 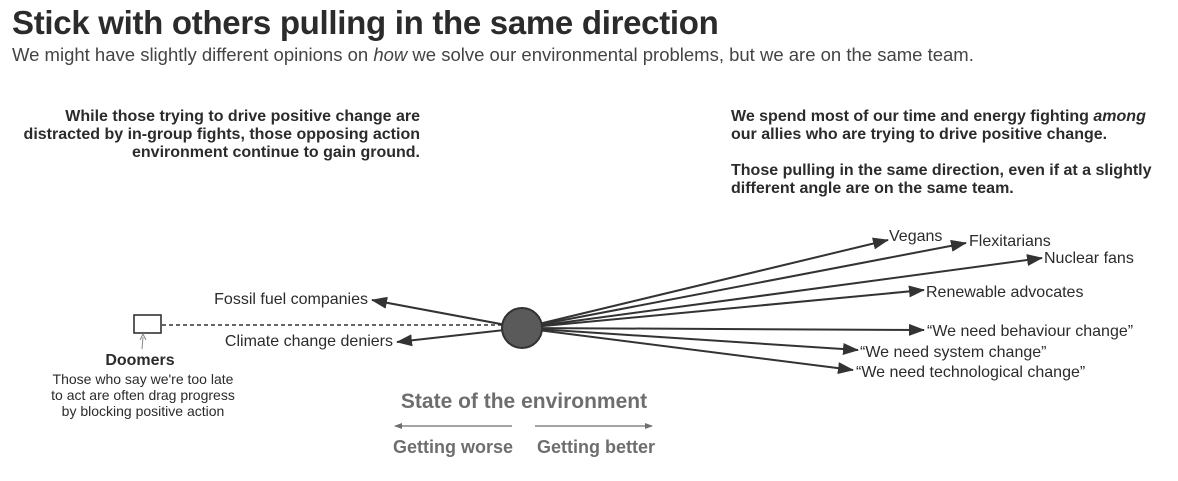 I want to click on label-nuclear-fans: Nuclear fans, so click(x=1089, y=258).